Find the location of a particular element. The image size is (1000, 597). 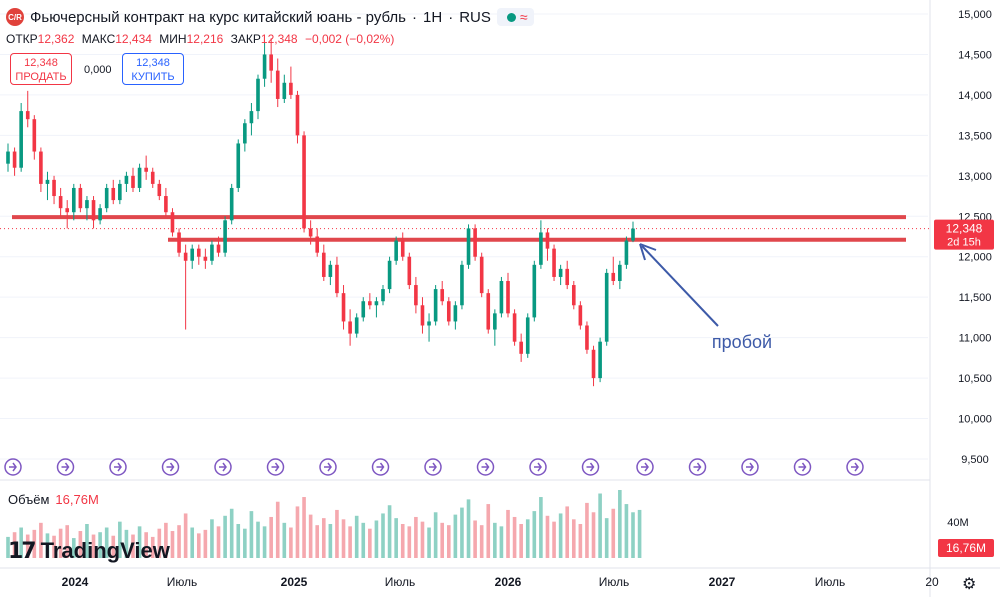

y-tick-label: 15,000 is located at coordinates (975, 15).